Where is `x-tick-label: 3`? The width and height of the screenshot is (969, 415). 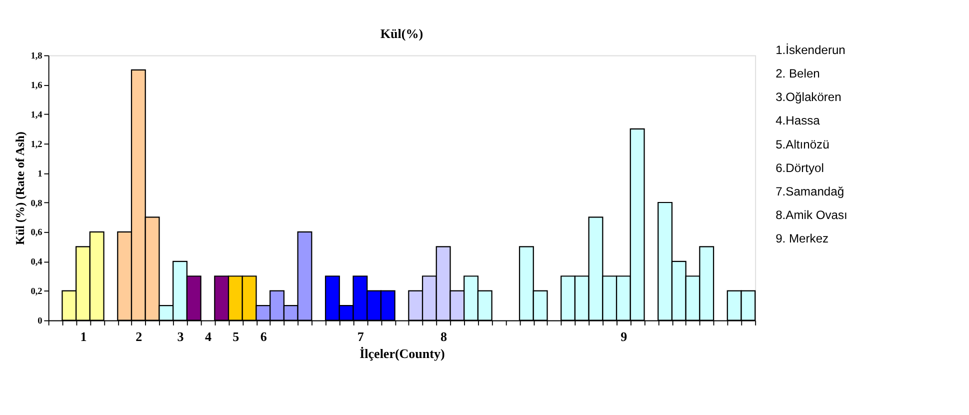
x-tick-label: 3 is located at coordinates (180, 336).